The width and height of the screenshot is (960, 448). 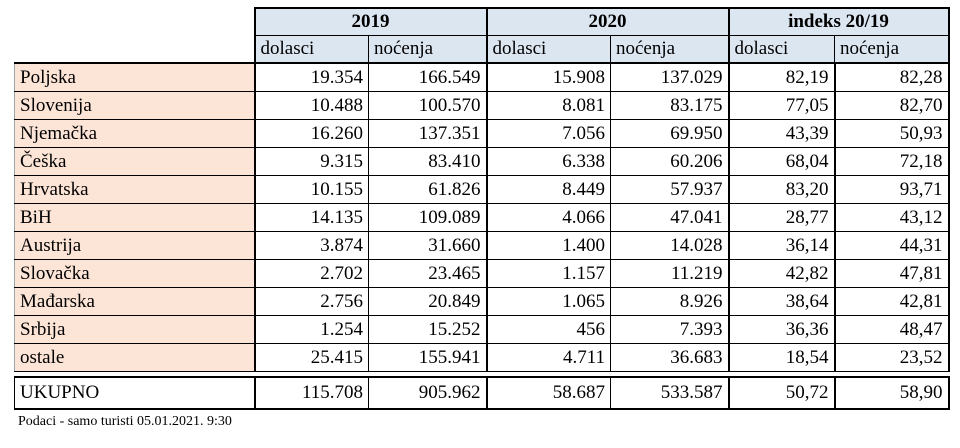 I want to click on total-nocenja-index-cell: 58,90, so click(x=891, y=393).